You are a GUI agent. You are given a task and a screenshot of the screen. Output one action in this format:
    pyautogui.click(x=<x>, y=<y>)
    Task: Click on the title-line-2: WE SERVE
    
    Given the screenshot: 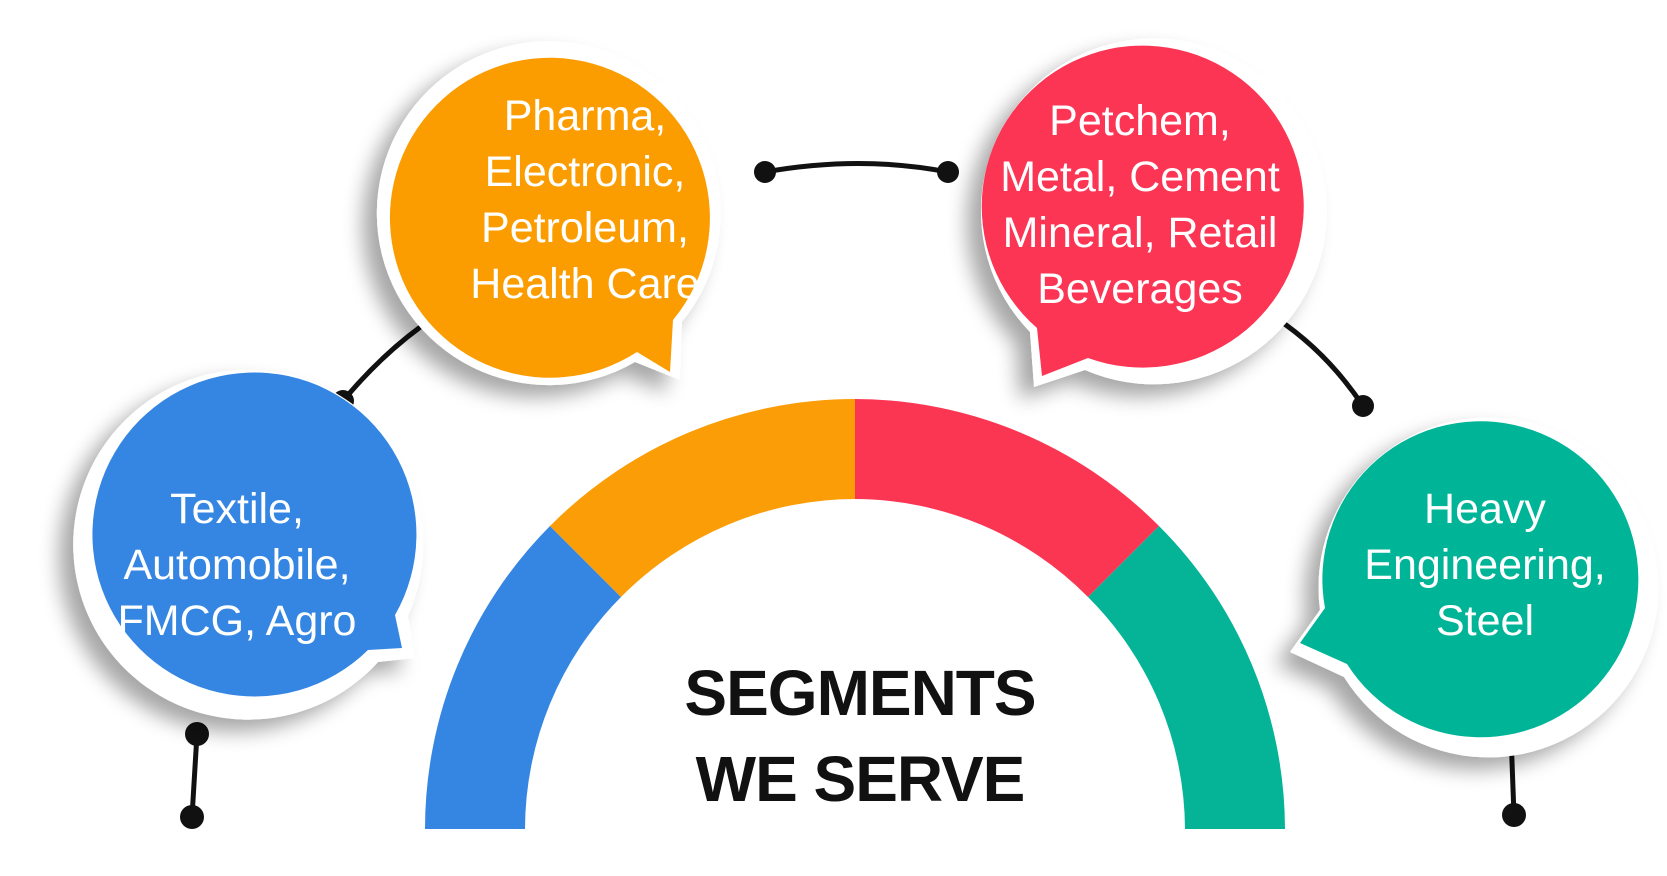 What is the action you would take?
    pyautogui.click(x=860, y=779)
    